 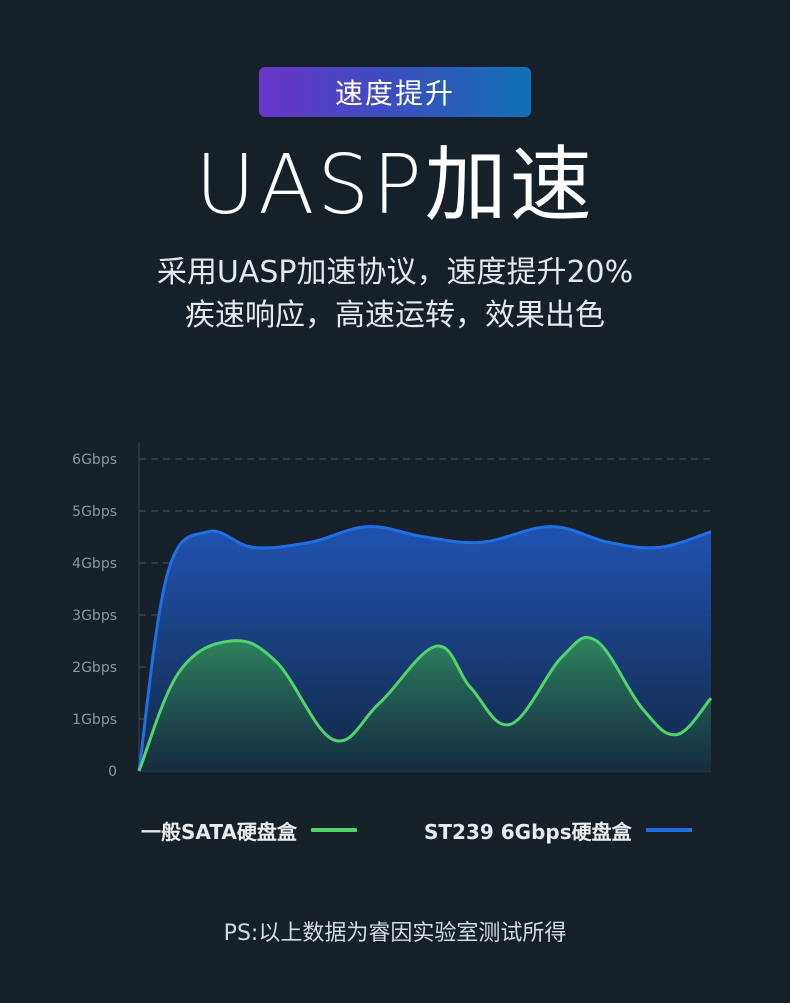 I want to click on legend-label-sata: 一般SATA硬盘盒, so click(x=219, y=831).